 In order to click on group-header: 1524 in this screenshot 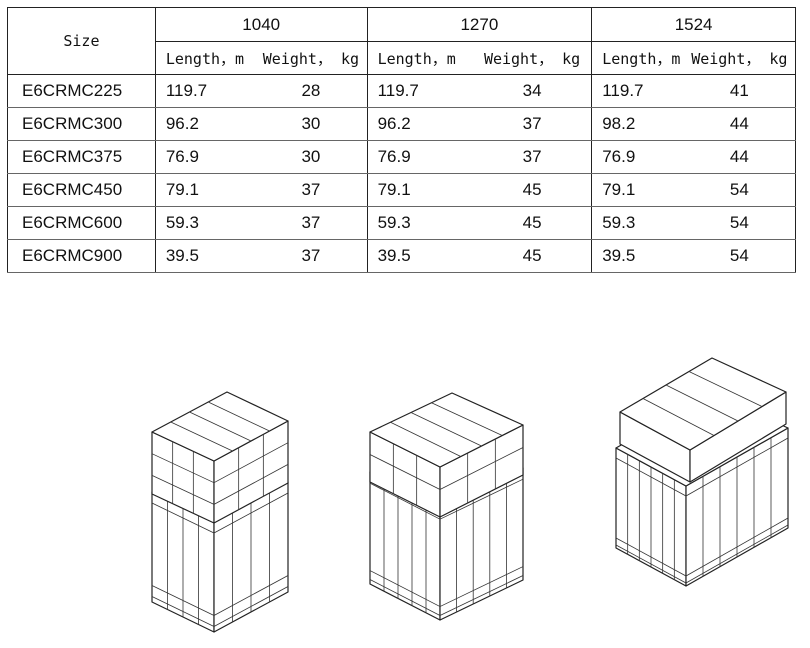, I will do `click(693, 24)`.